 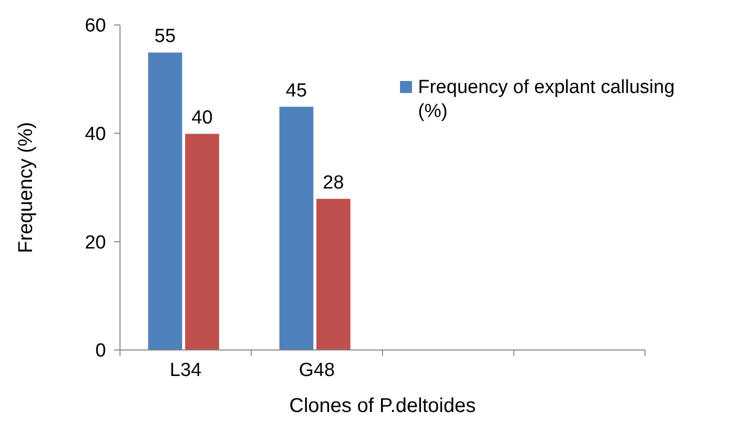 I want to click on x-tick-label: G48, so click(x=316, y=370).